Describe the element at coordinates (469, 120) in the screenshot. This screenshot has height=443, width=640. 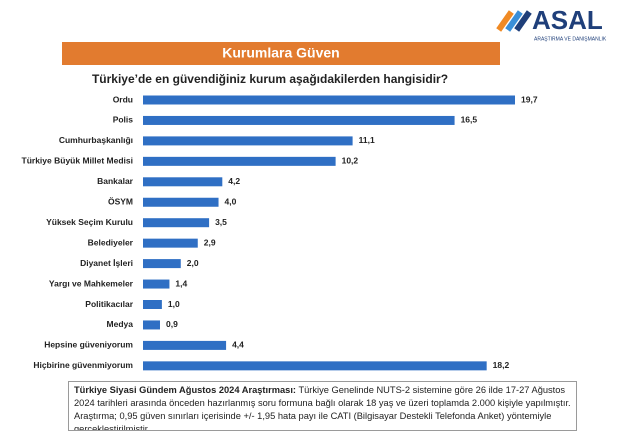
I see `value-label: 16,5` at that location.